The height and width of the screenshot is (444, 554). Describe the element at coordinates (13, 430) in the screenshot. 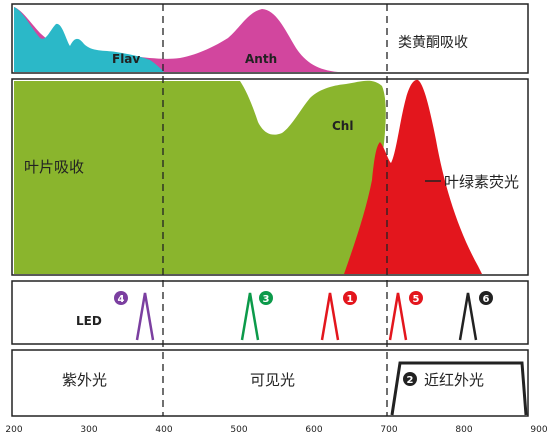

I see `x-tick-label: 200` at that location.